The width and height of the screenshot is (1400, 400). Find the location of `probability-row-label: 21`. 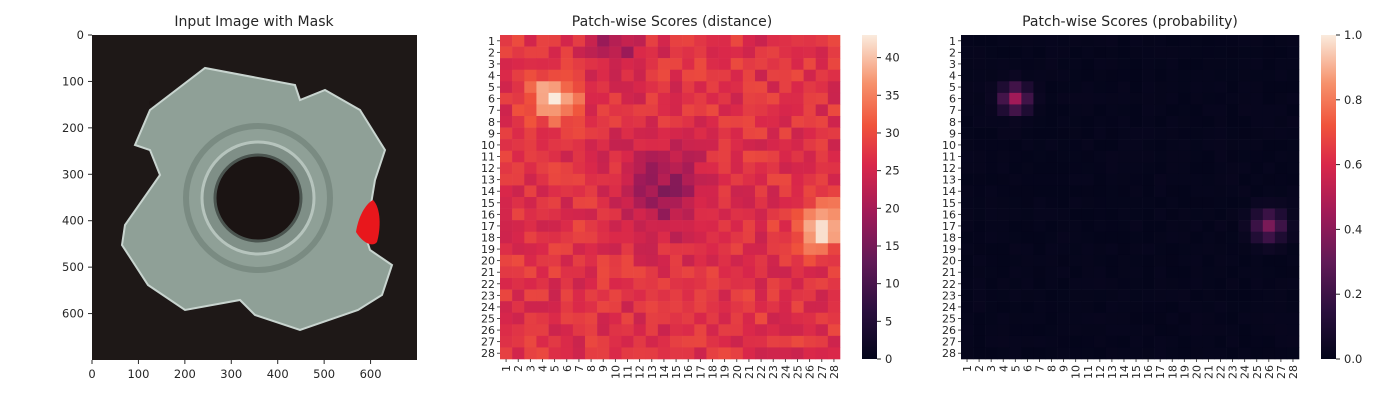

probability-row-label: 21 is located at coordinates (949, 272).